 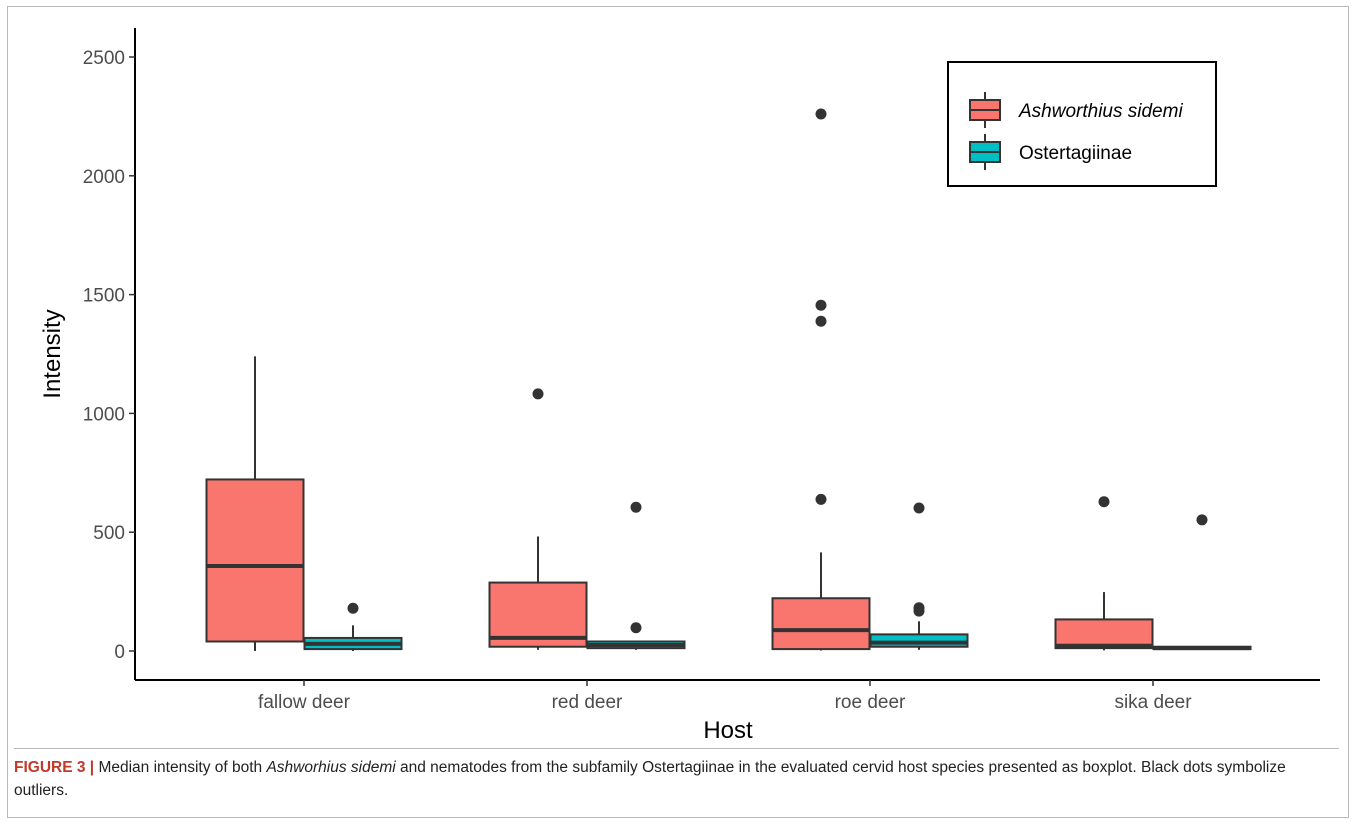 I want to click on legend-box, so click(x=1082, y=124).